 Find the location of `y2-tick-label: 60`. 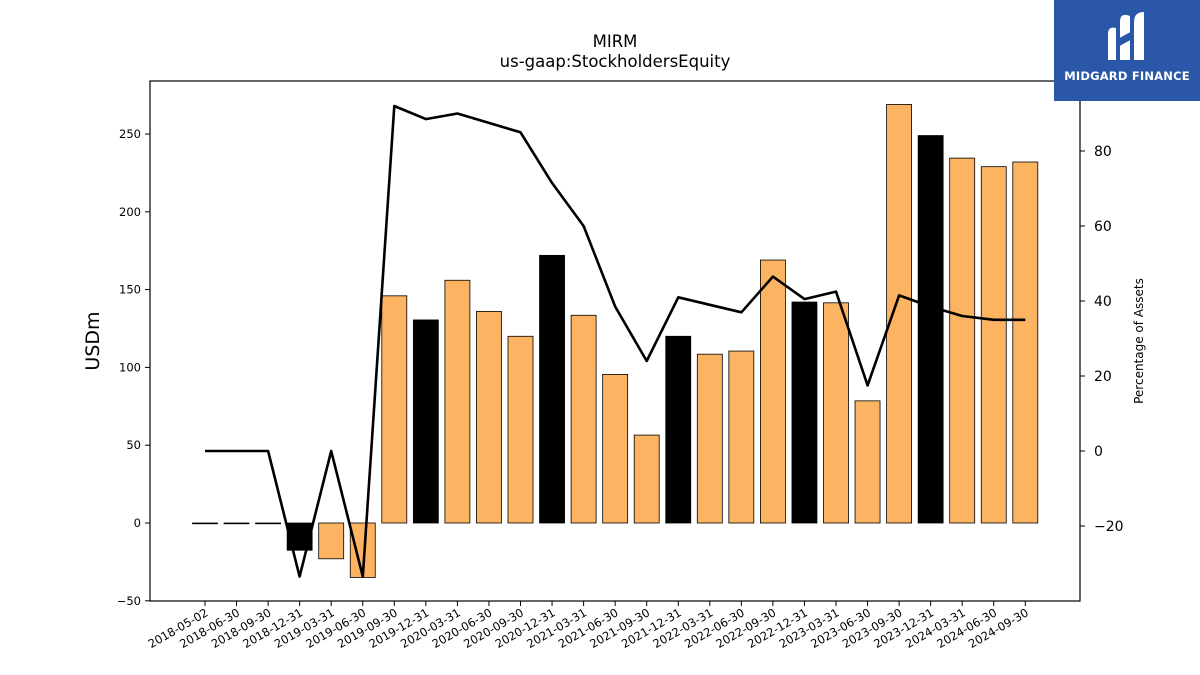

y2-tick-label: 60 is located at coordinates (1103, 227).